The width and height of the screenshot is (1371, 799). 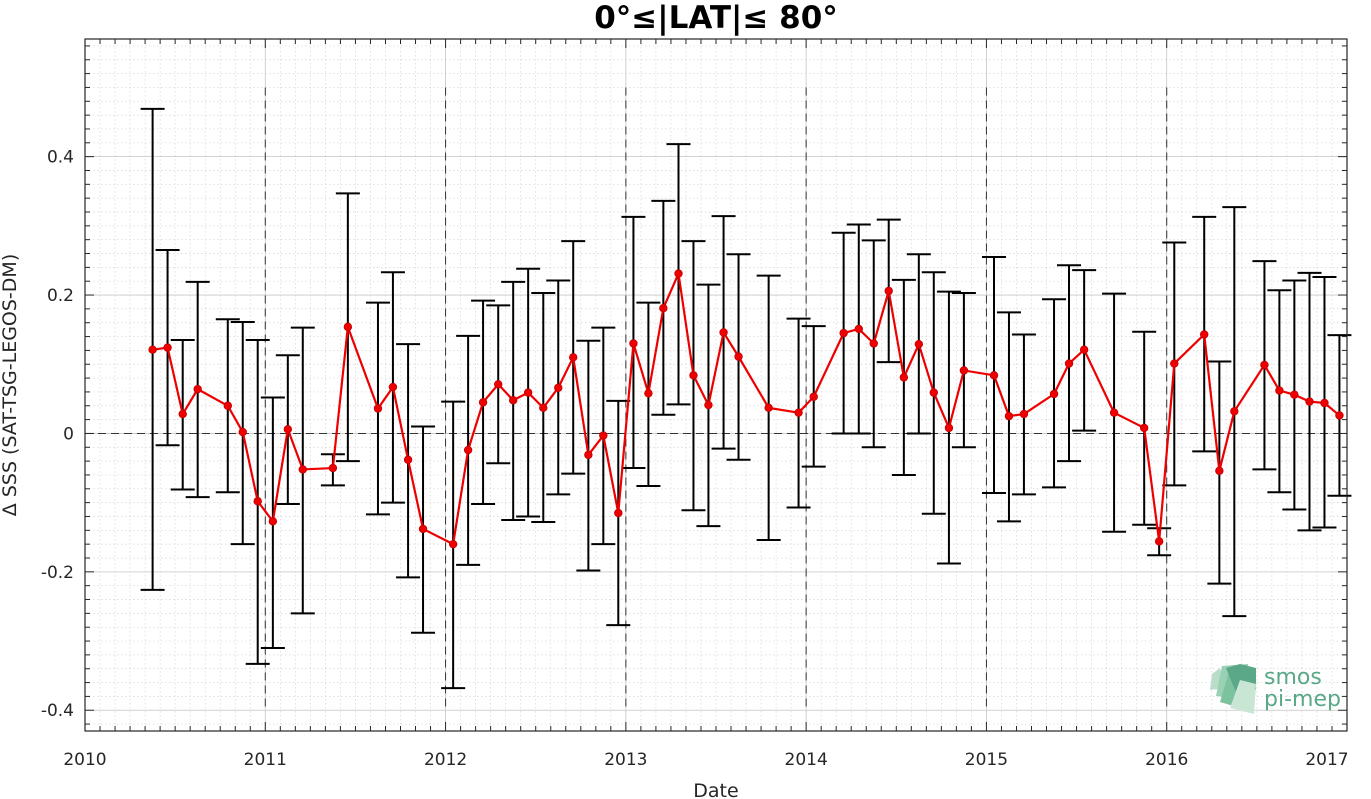 I want to click on y-tick-labels: -0.4 -0.2 0 0.2 0.4, so click(x=57, y=435).